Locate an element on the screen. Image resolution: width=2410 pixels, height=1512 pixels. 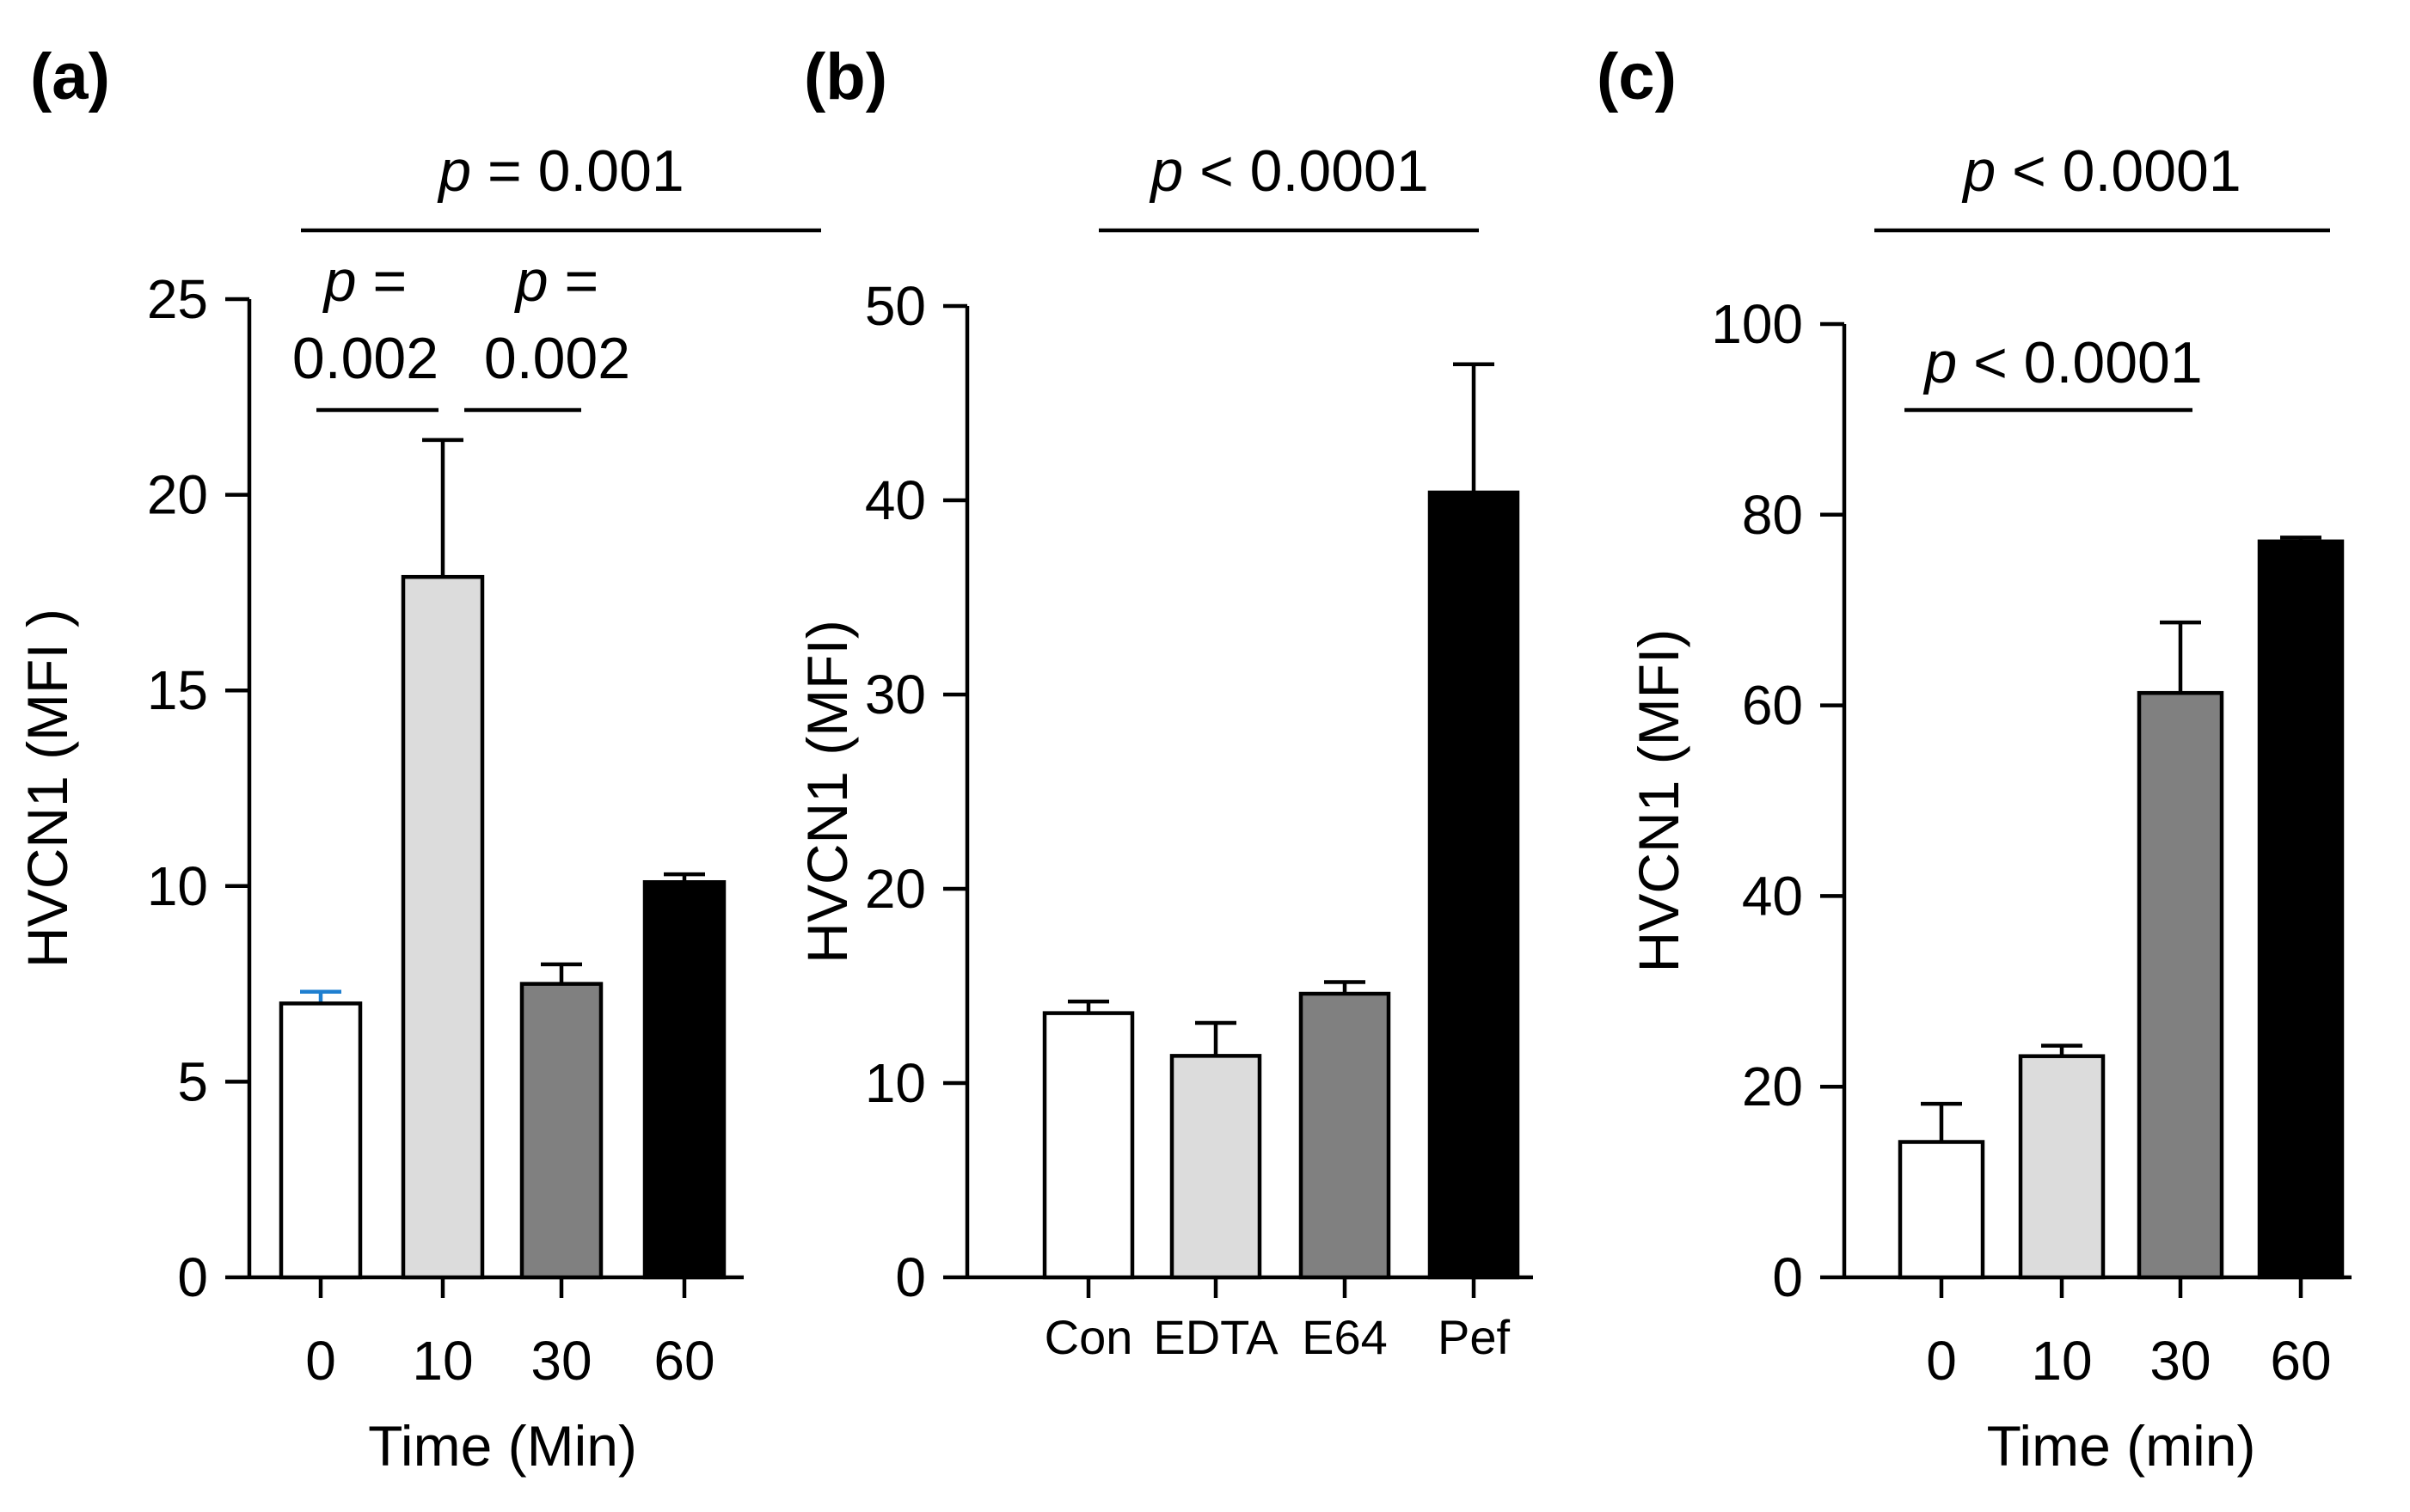
y-tick-label: 30 is located at coordinates (896, 694).